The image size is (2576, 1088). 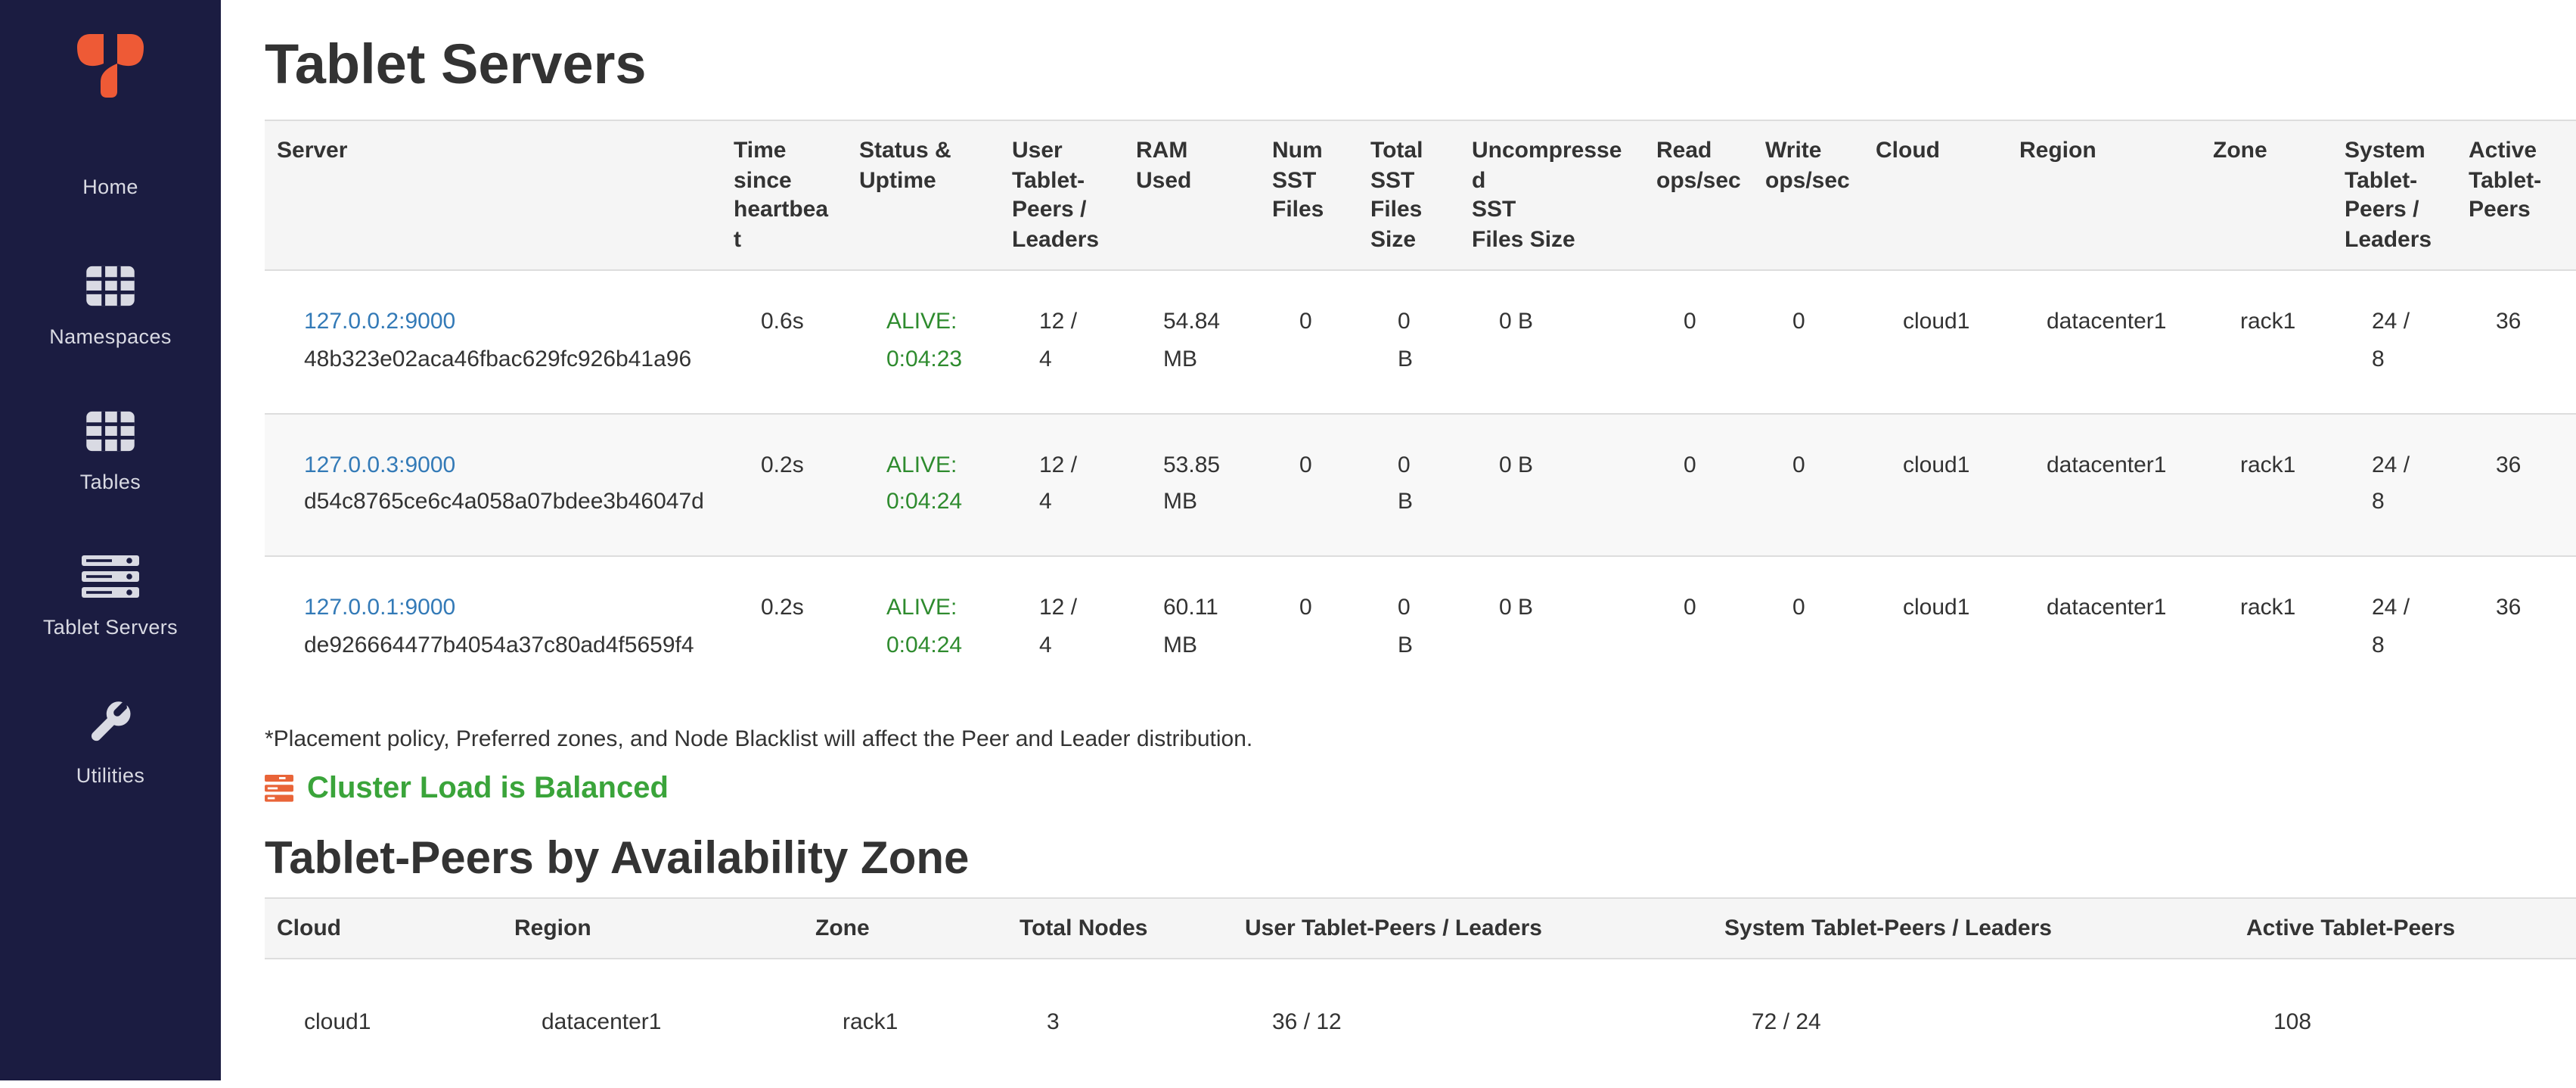 I want to click on server-host-link: 127.0.0.3:9000, so click(x=380, y=465).